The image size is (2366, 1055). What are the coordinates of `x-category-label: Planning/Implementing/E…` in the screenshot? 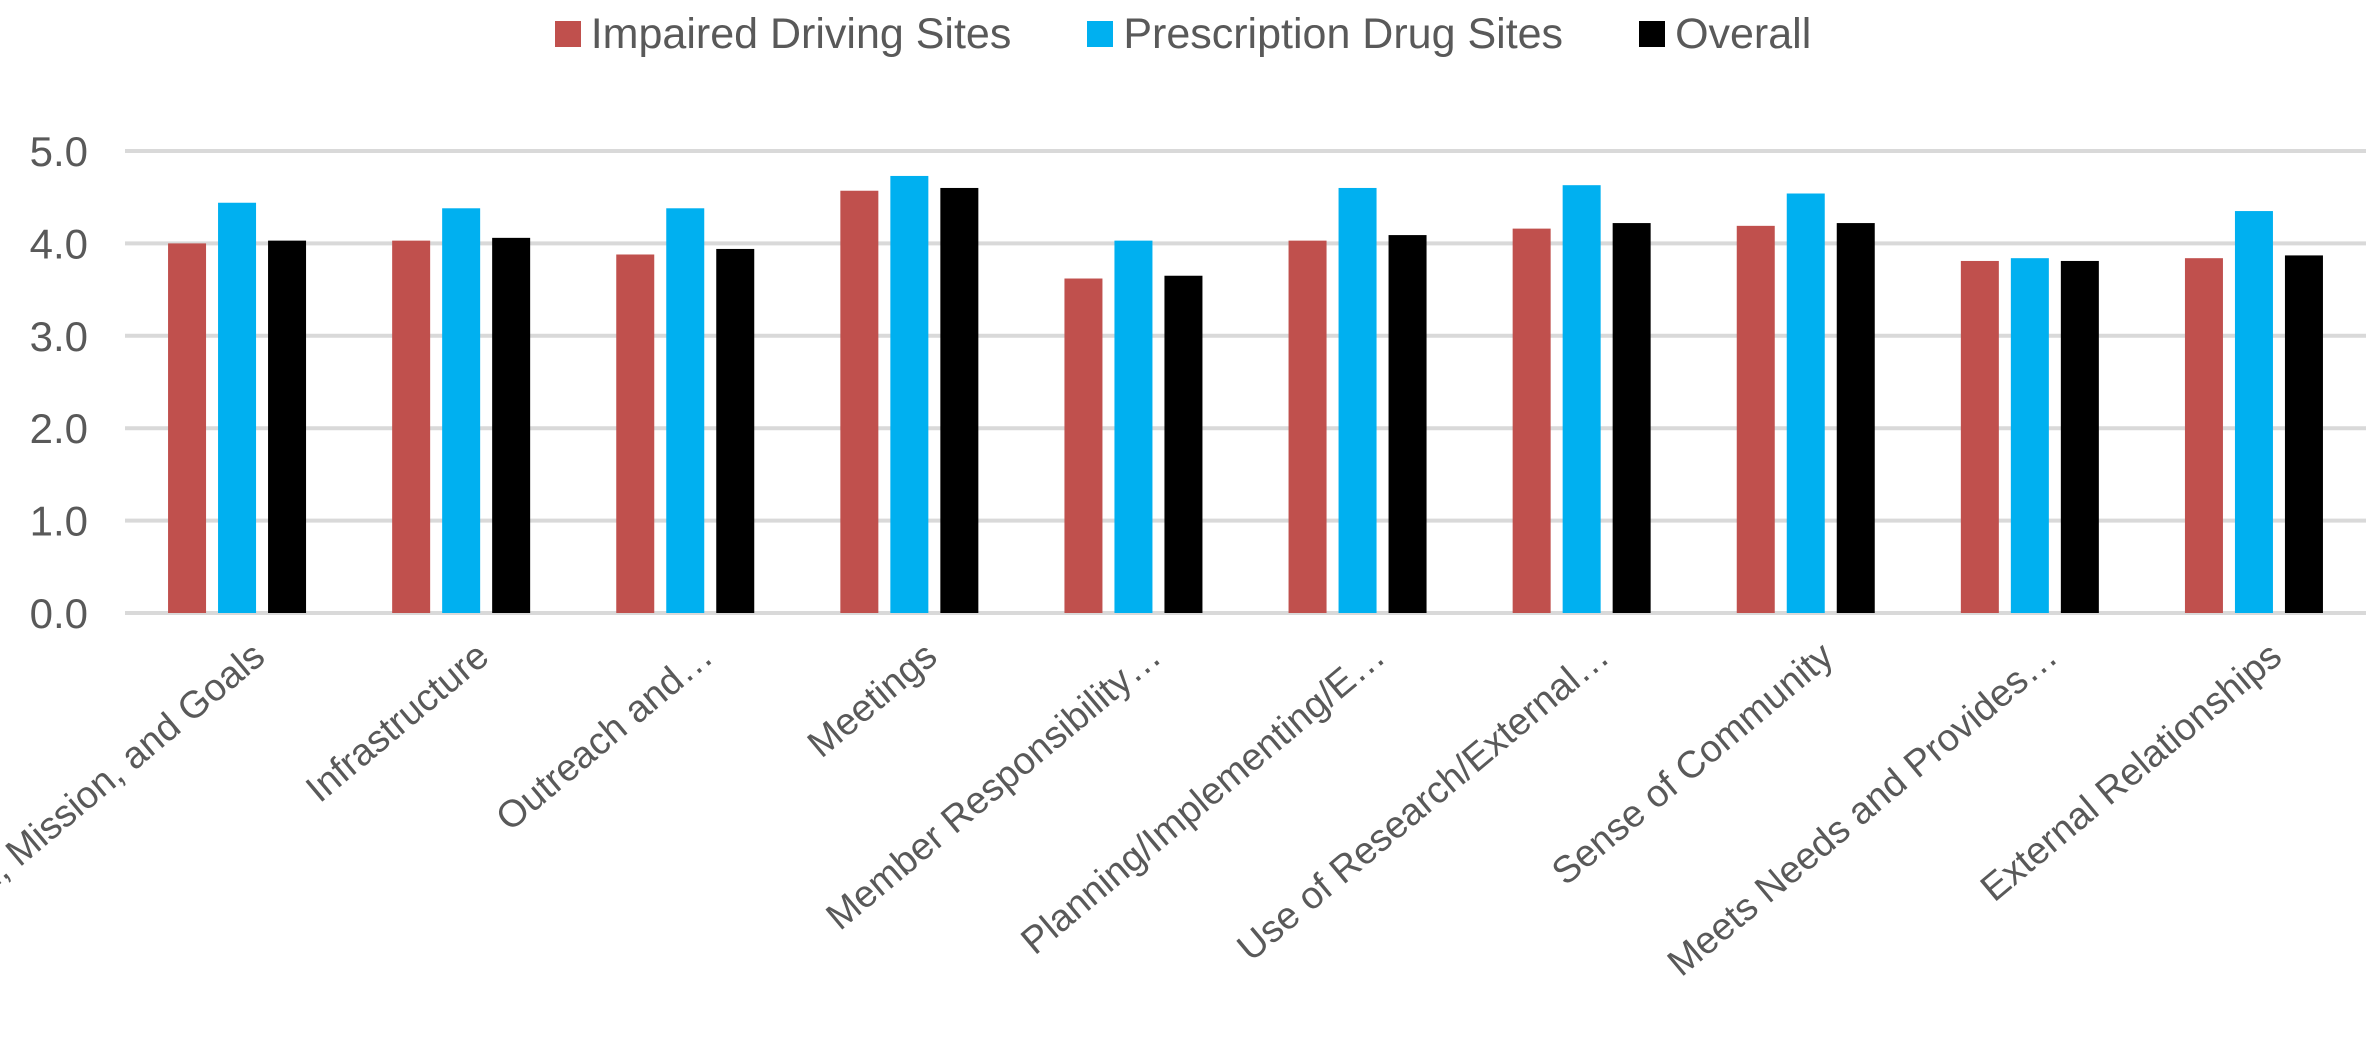 It's located at (1204, 799).